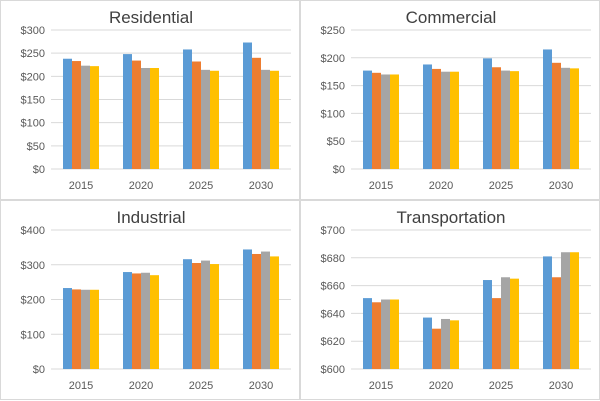 The image size is (600, 401). I want to click on y-tick-label: $400, so click(33, 231).